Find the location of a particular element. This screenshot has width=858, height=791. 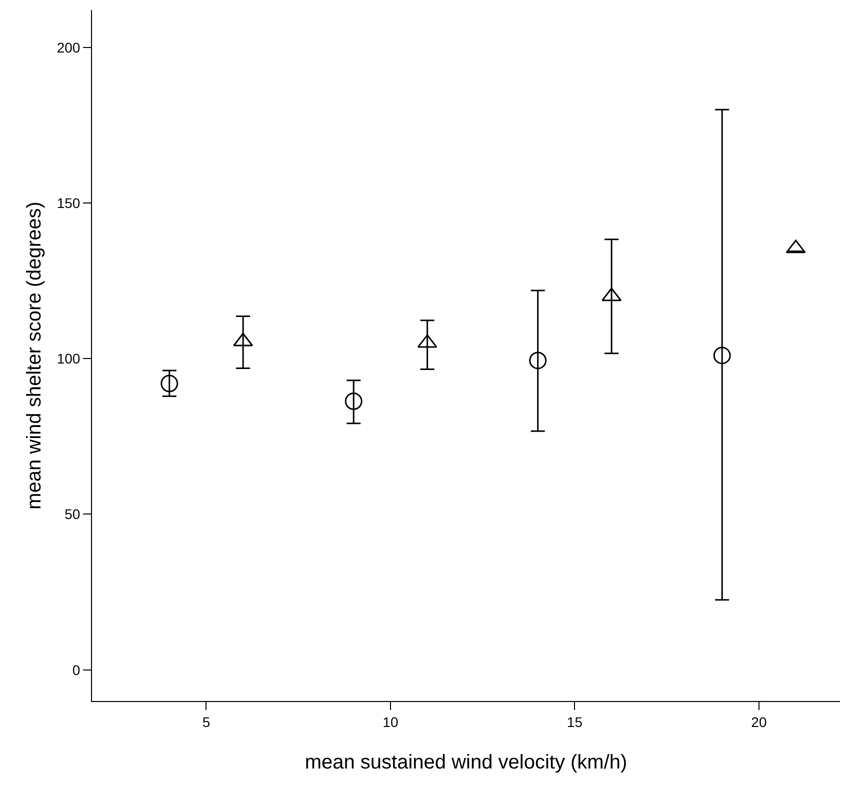

x-tick-label: 20 is located at coordinates (759, 722).